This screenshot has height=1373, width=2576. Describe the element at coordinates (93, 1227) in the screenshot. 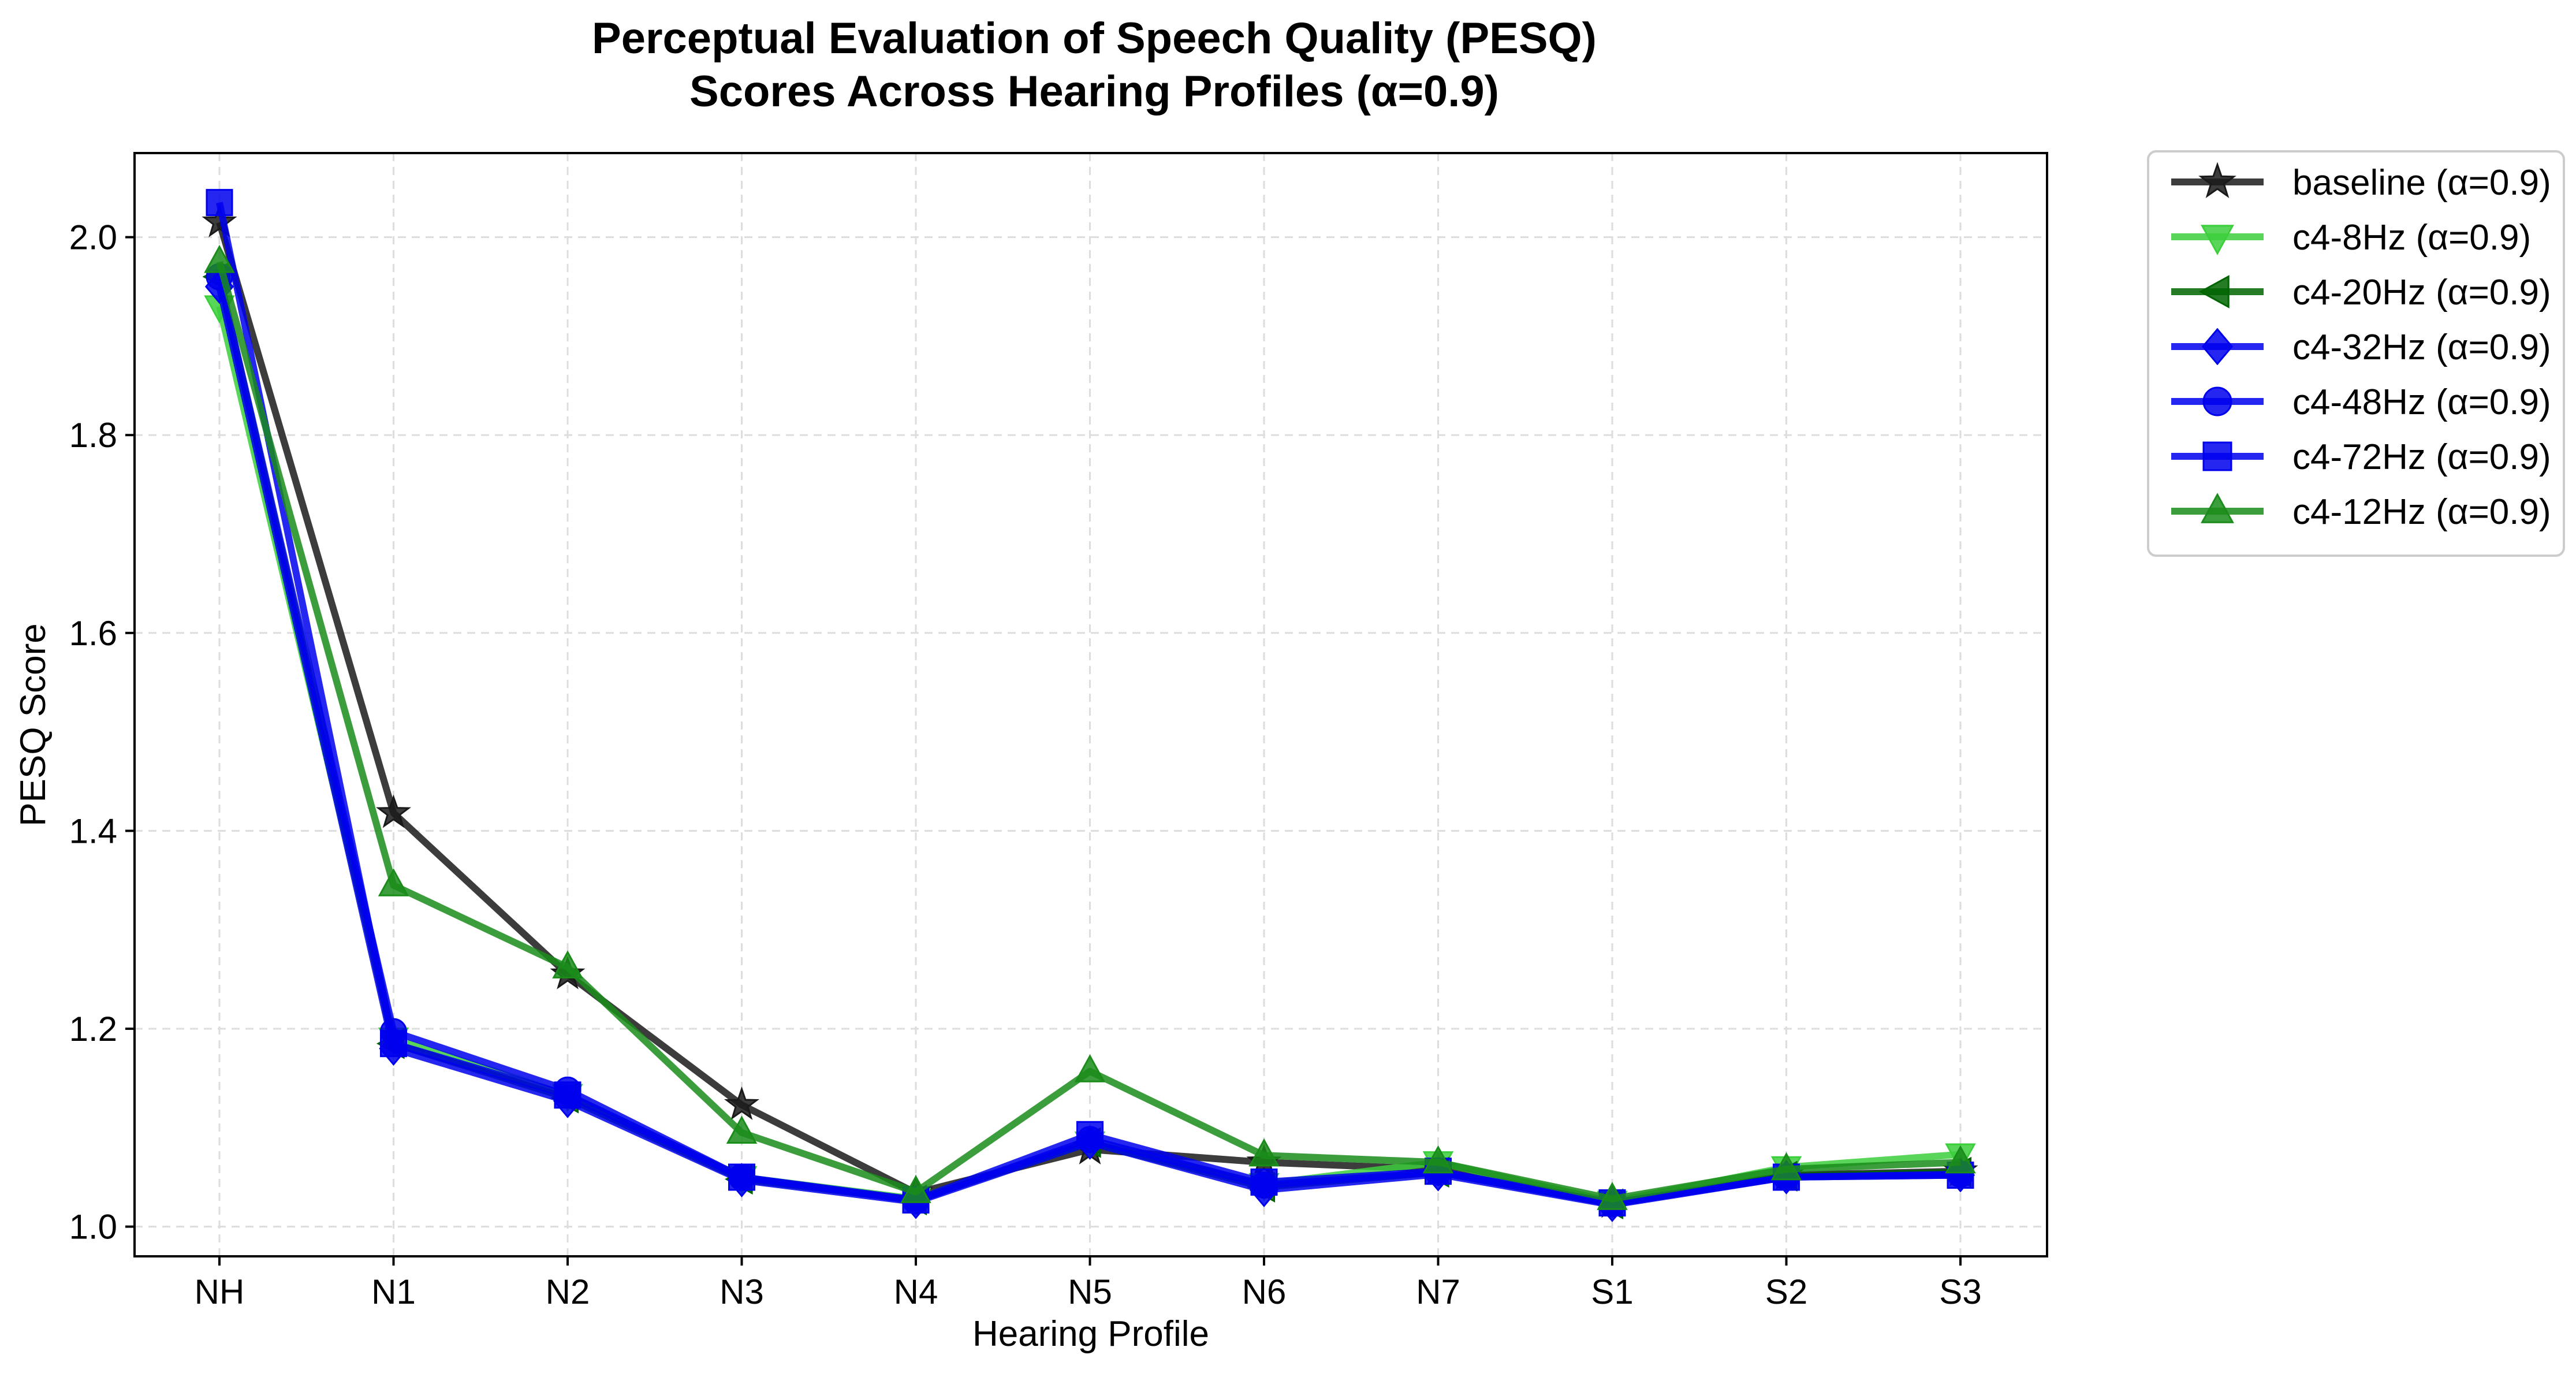

I see `y-tick-label: 1.0` at that location.